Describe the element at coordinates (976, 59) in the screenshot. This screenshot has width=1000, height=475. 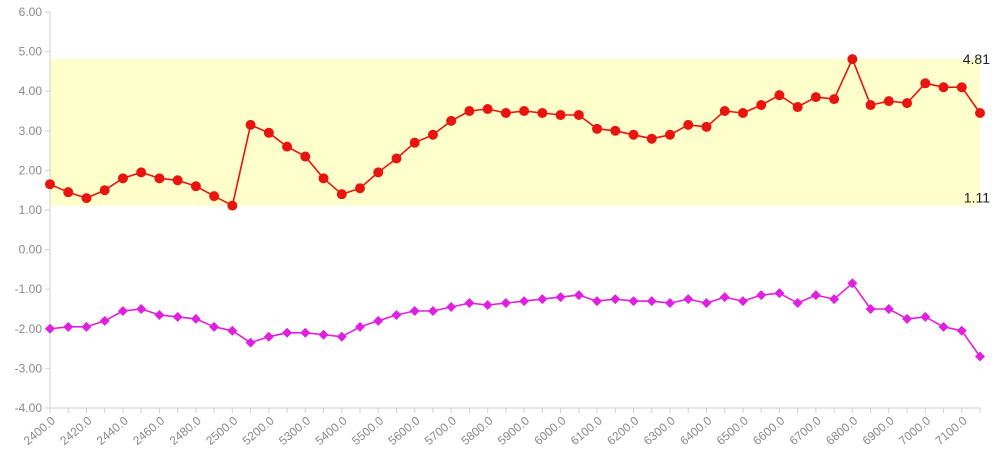
I see `band-high-label: 4.81` at that location.